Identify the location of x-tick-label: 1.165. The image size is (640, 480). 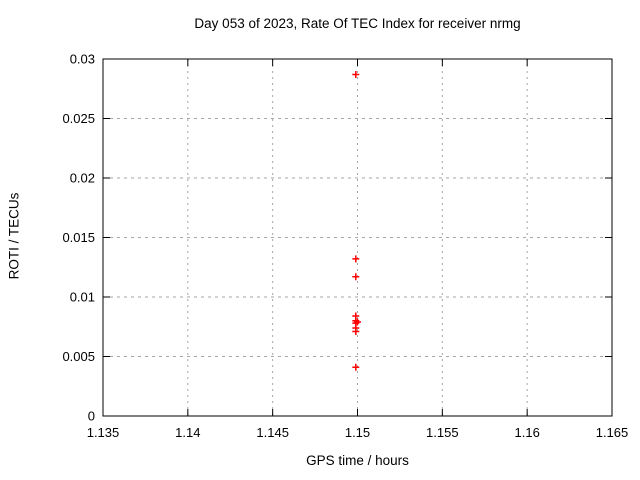
(612, 432).